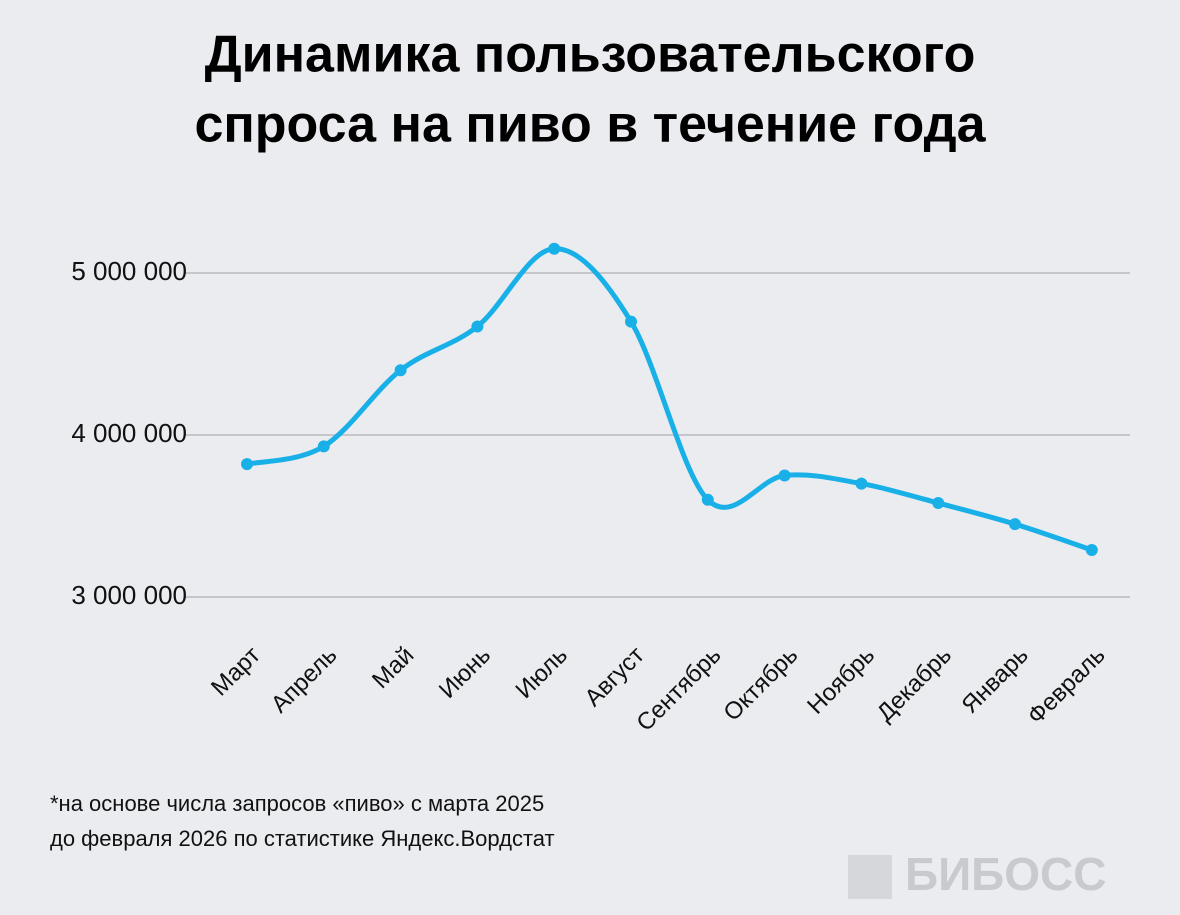 The width and height of the screenshot is (1180, 915). I want to click on x-tick-label: Сентябрь, so click(678, 689).